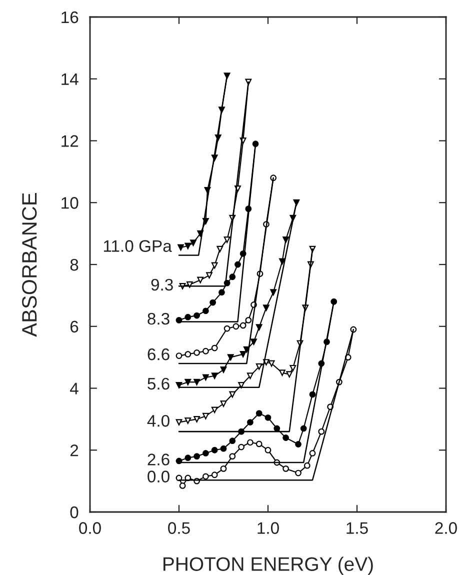  What do you see at coordinates (70, 141) in the screenshot?
I see `y-tick-label: 12` at bounding box center [70, 141].